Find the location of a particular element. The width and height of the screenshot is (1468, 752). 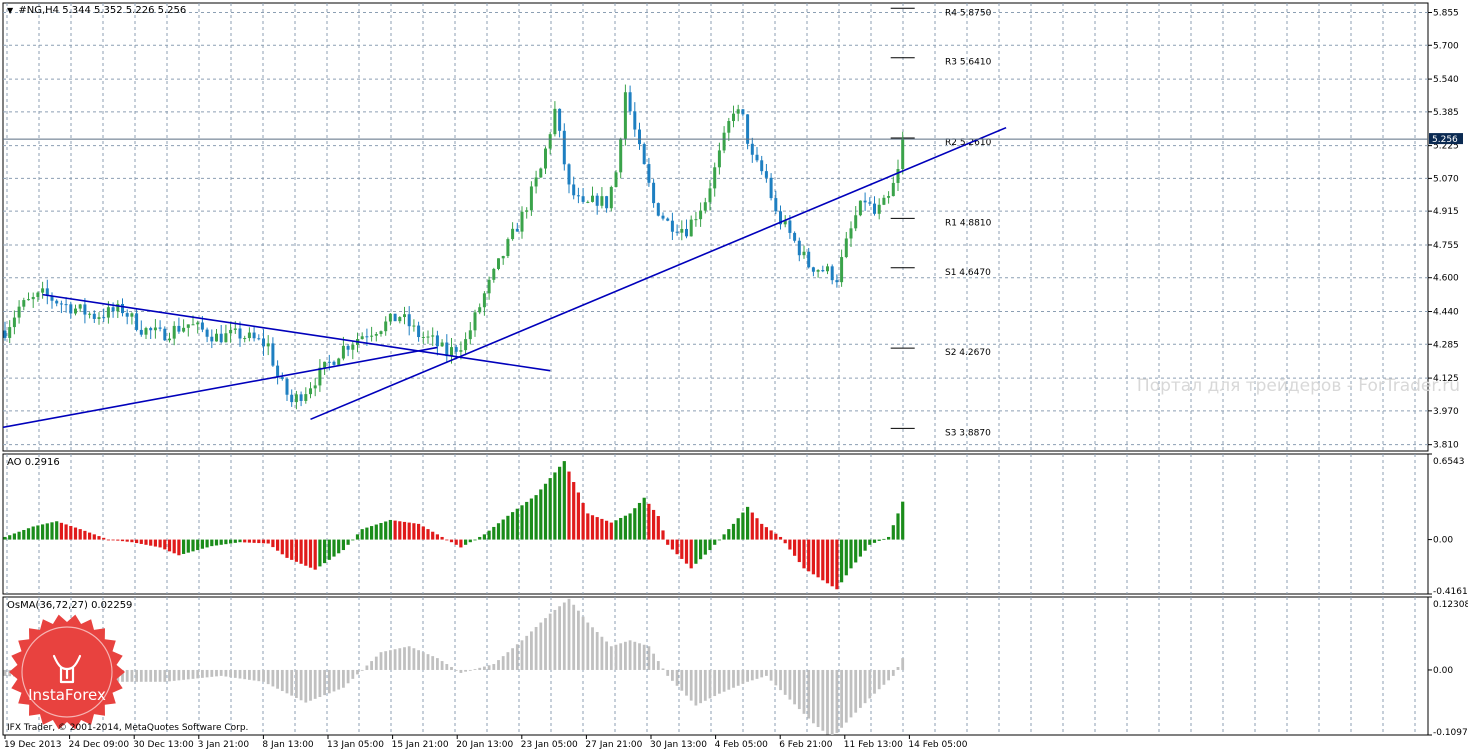

symbol-arrow-icon: ▼ is located at coordinates (10, 10).